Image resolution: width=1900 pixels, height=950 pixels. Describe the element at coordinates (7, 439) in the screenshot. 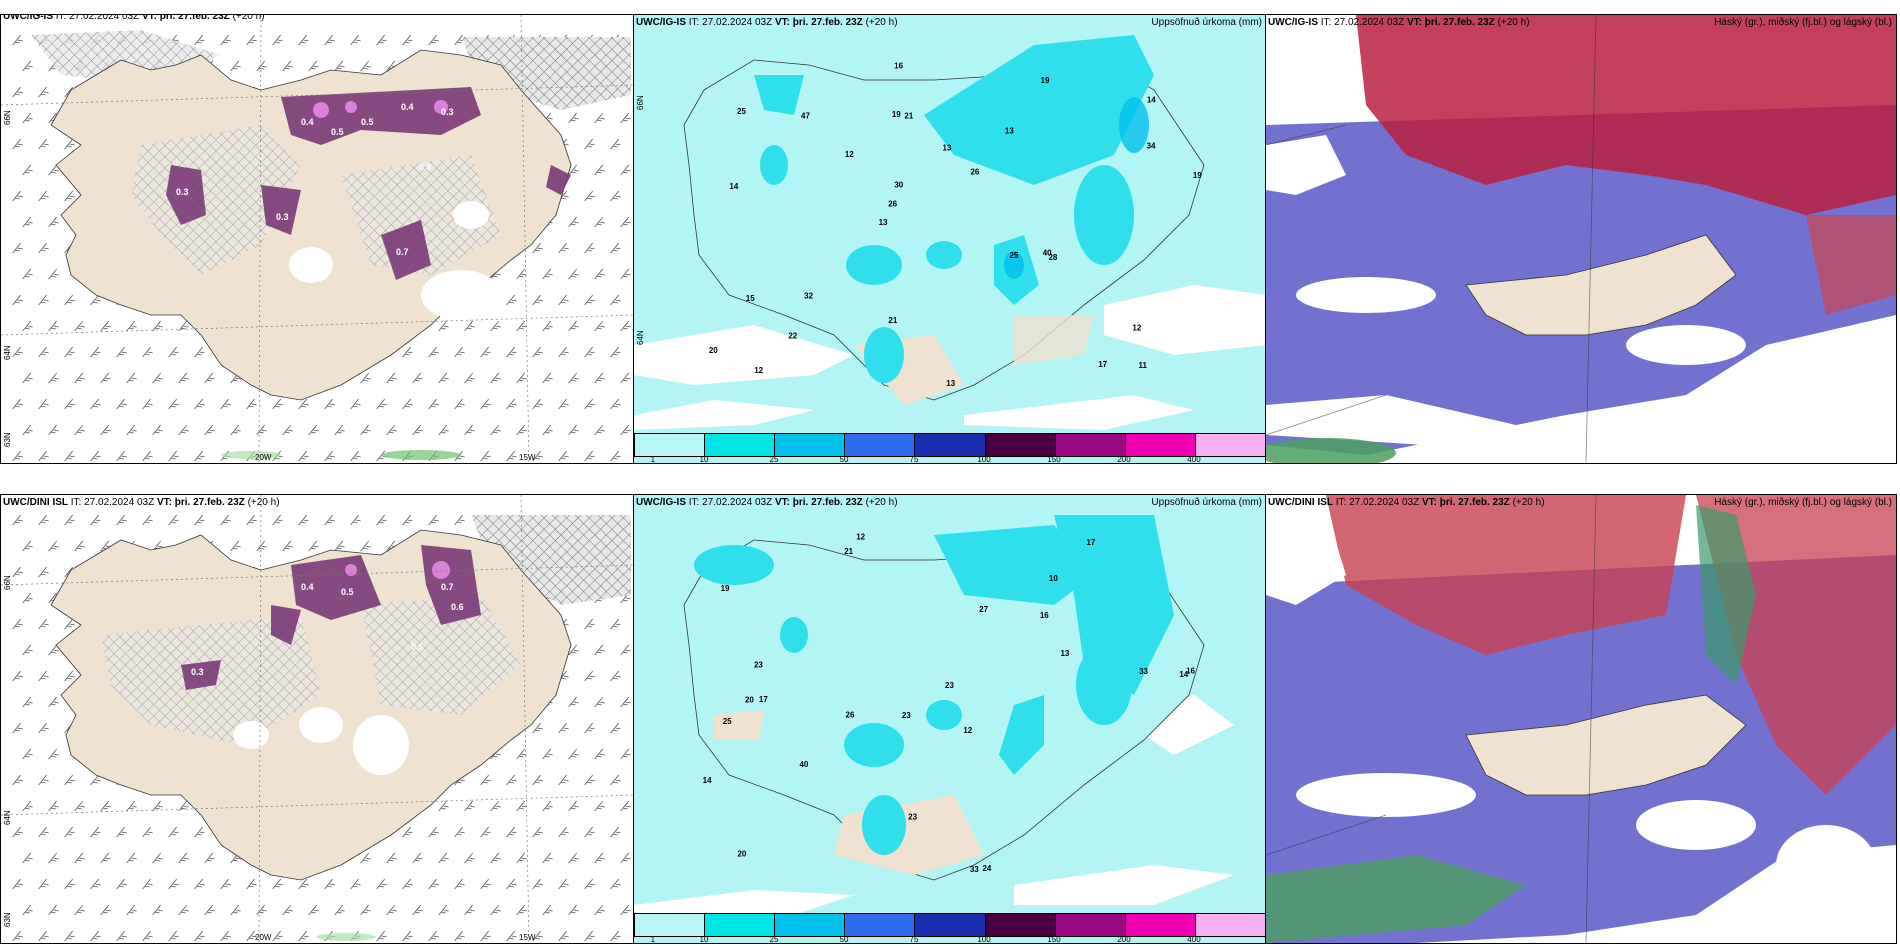

I see `lat-label: 63N` at that location.